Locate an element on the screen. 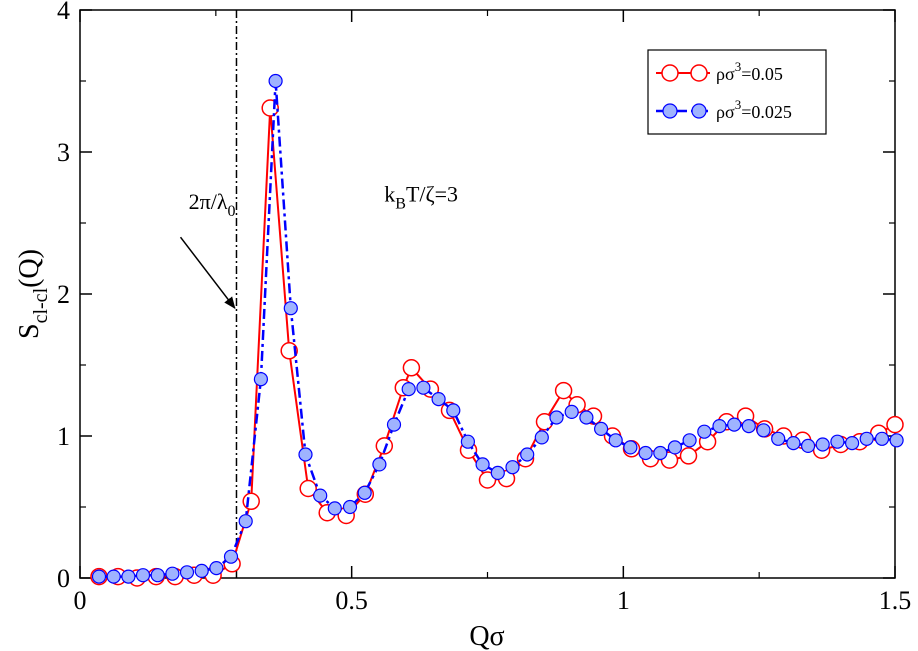 The image size is (918, 651). legend-box is located at coordinates (737, 92).